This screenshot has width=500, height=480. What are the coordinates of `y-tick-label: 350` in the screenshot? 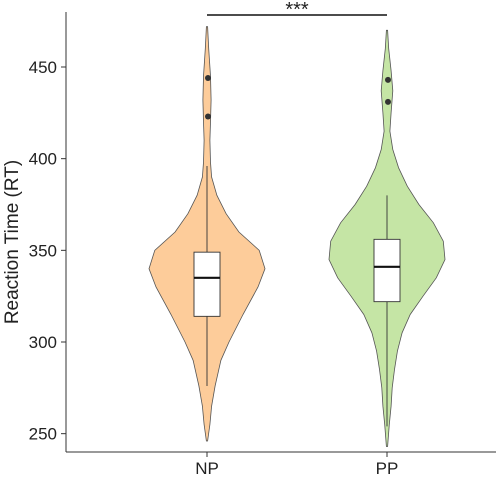 It's located at (43, 250).